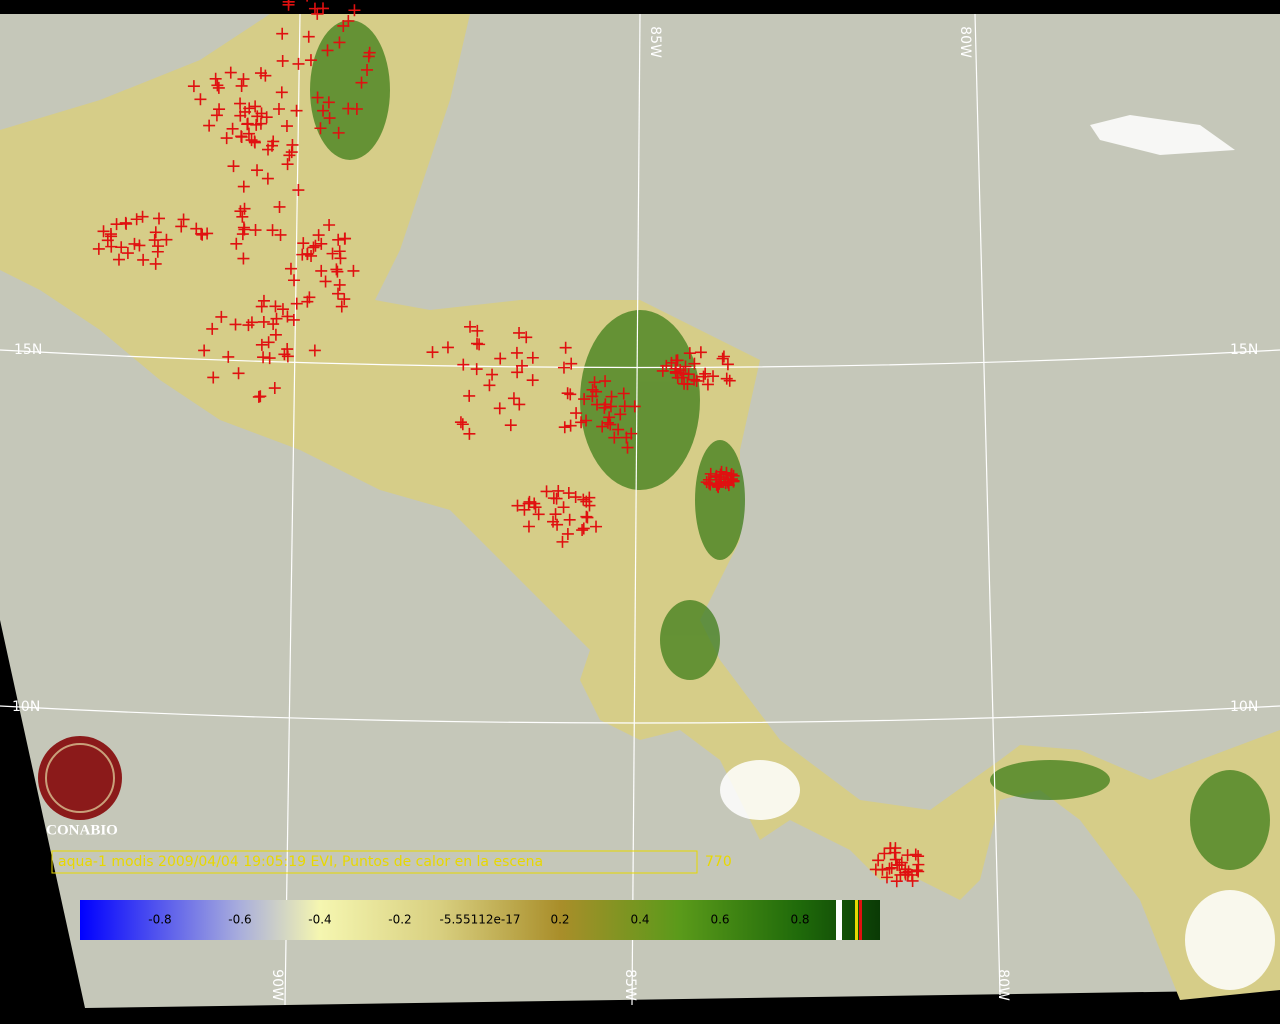 The image size is (1280, 1024). I want to click on grid-label: 80W, so click(1003, 985).